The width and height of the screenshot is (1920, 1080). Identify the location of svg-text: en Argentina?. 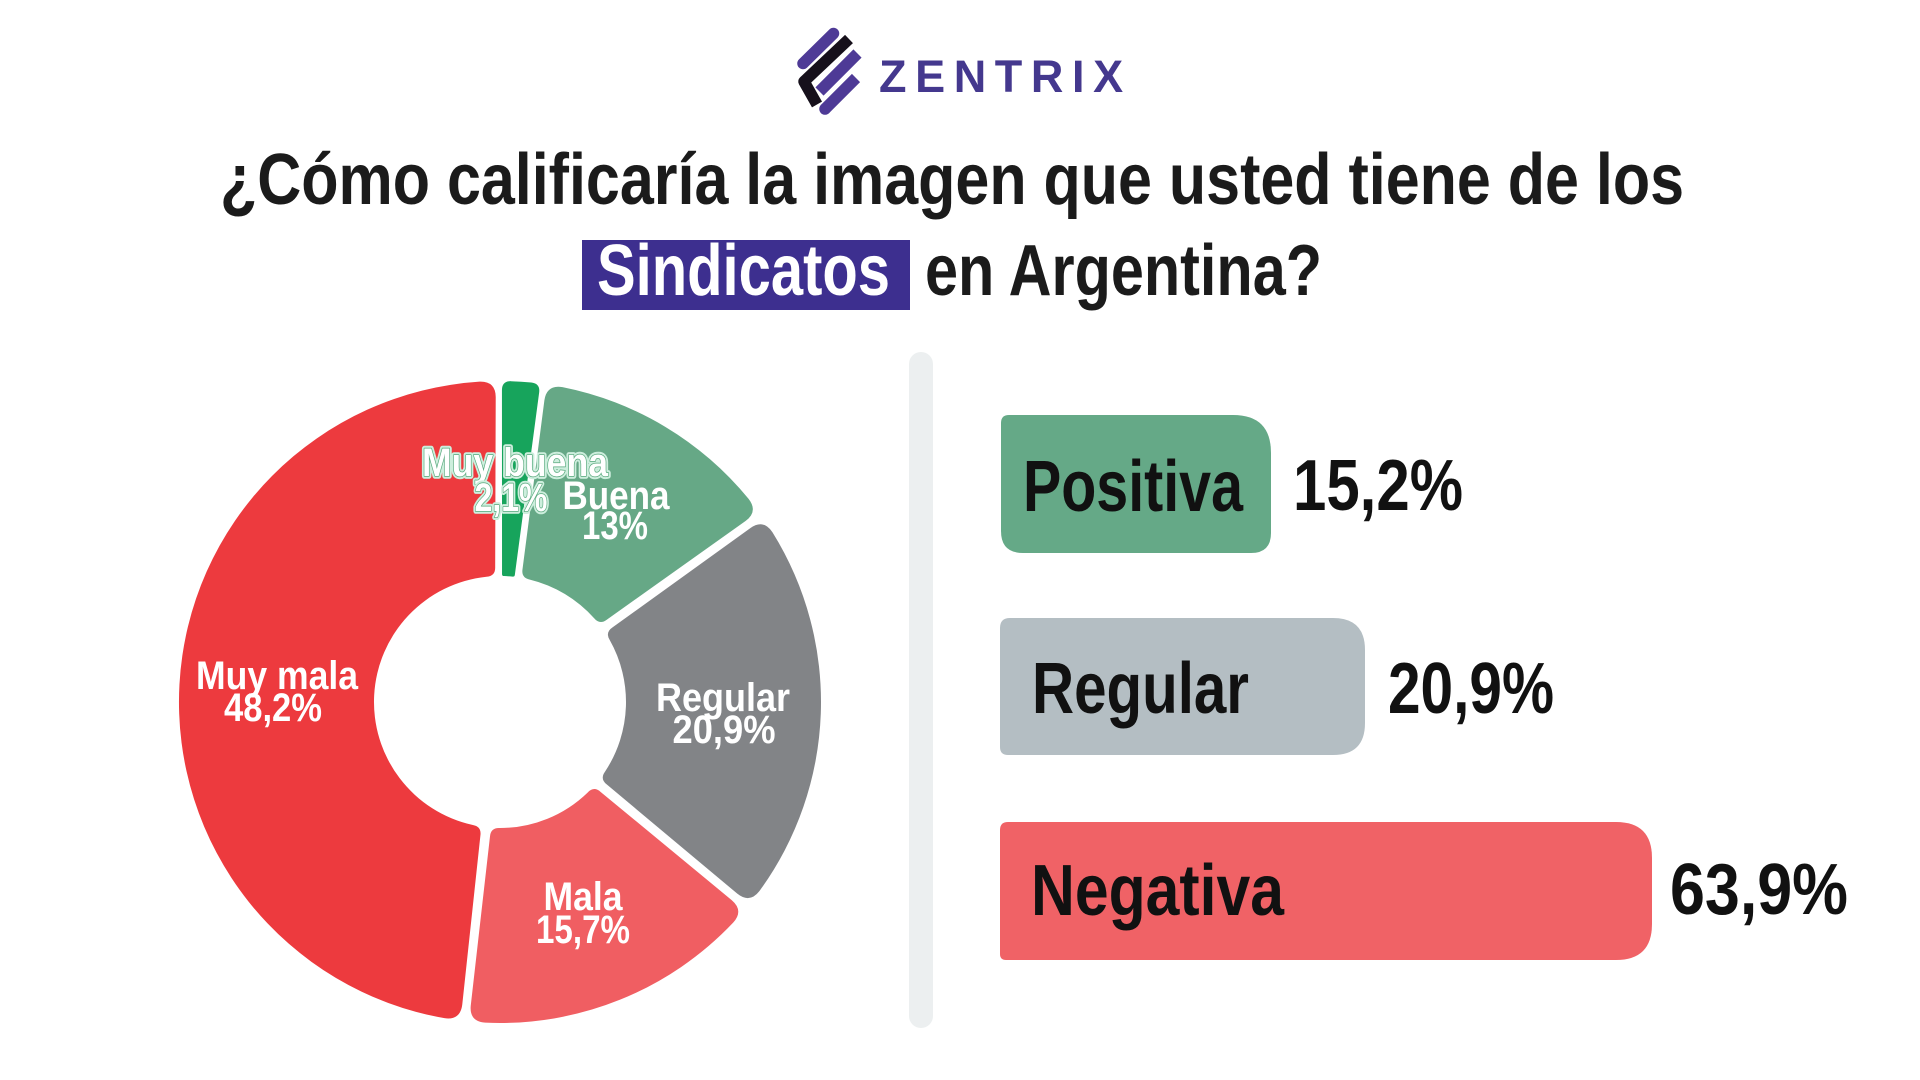
(1123, 271).